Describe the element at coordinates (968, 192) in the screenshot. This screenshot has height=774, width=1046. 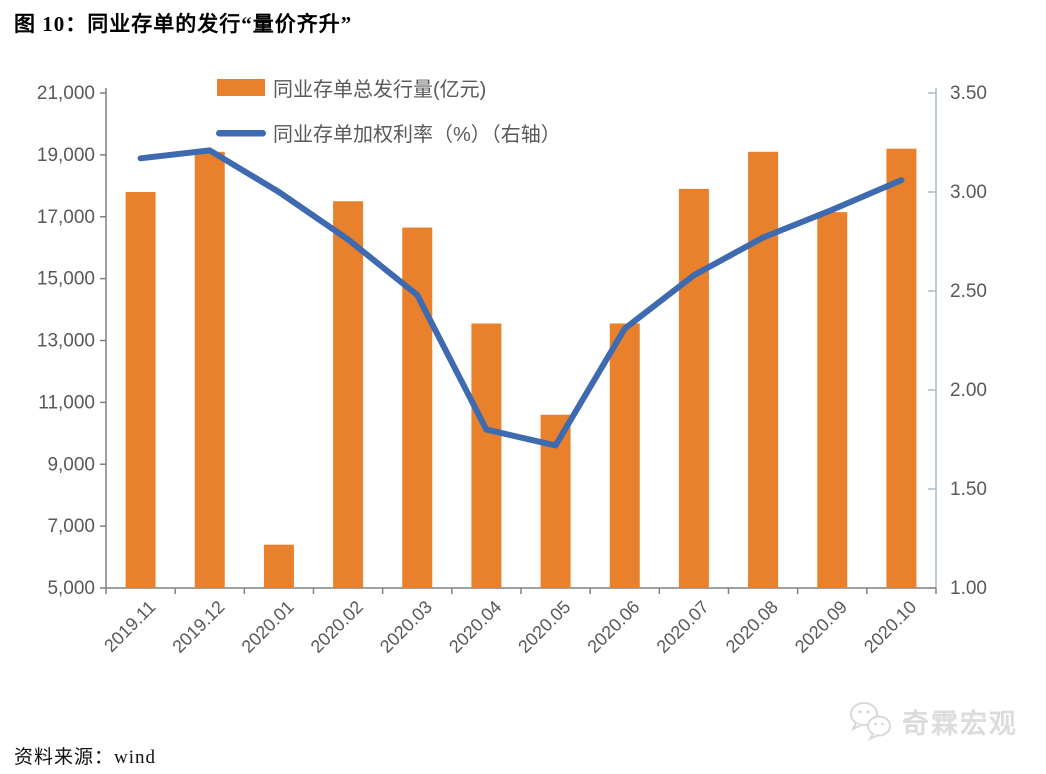
I see `right-axis-tick-label: 3.00` at that location.